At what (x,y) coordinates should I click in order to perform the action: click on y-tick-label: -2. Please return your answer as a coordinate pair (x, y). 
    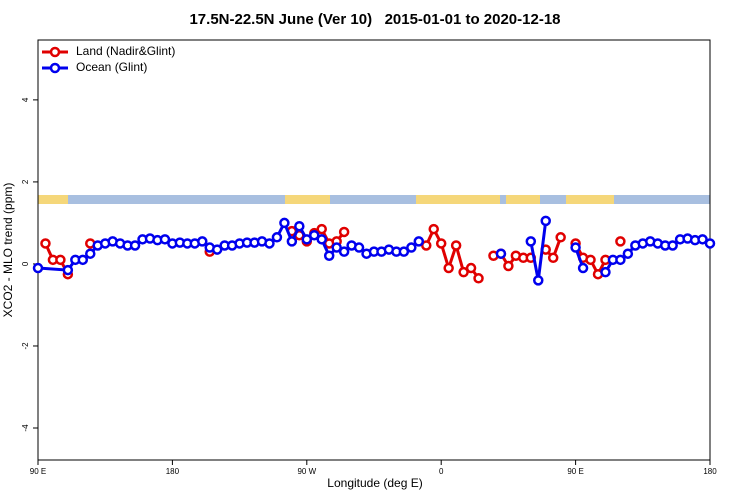
    Looking at the image, I should click on (25, 346).